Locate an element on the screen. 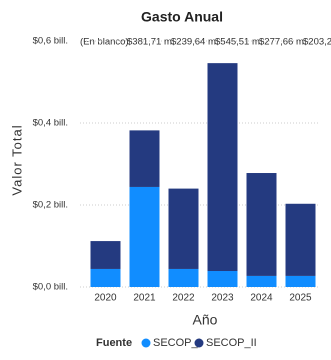 Image resolution: width=331 pixels, height=360 pixels. chart-title: Gasto Anual is located at coordinates (182, 17).